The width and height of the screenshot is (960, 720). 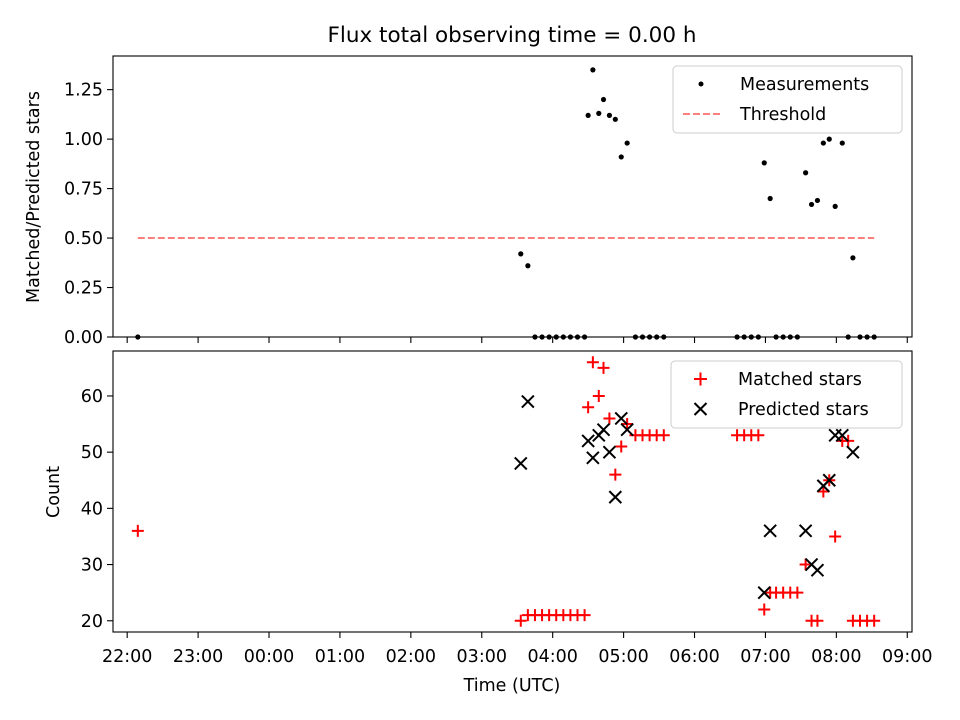 What do you see at coordinates (92, 566) in the screenshot?
I see `y-tick-label: 30` at bounding box center [92, 566].